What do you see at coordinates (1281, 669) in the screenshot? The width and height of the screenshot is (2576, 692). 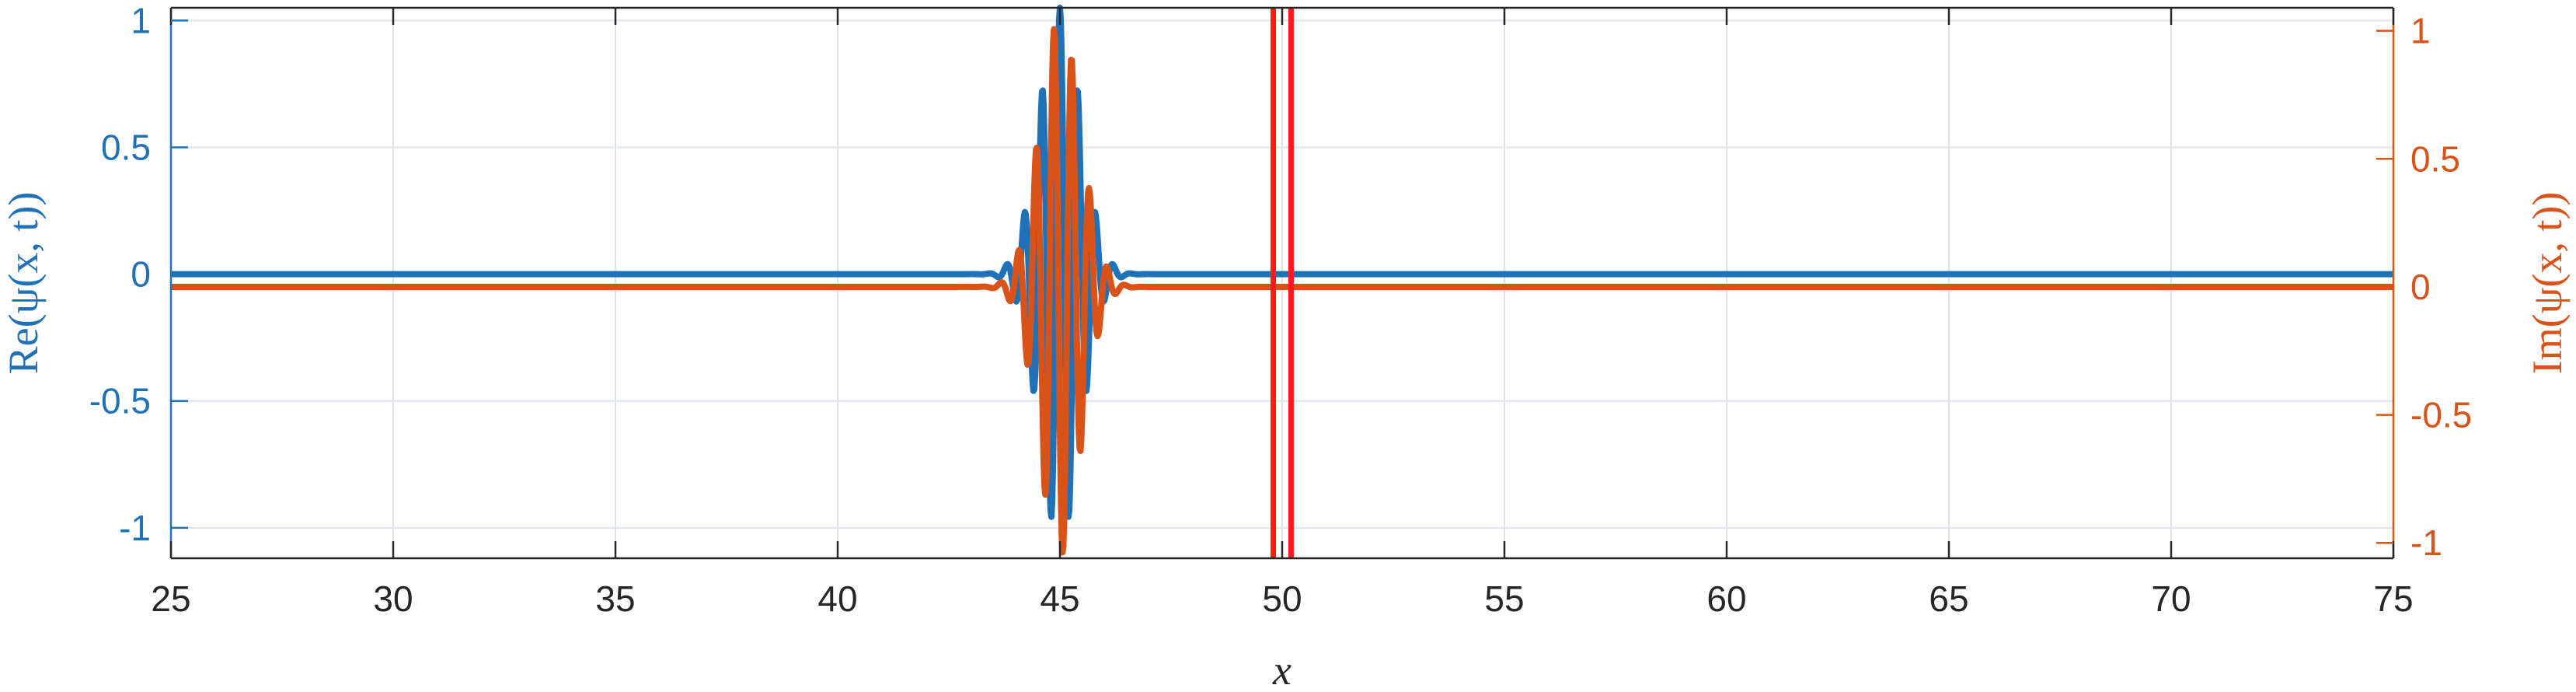 I see `x-axis-label: x` at bounding box center [1281, 669].